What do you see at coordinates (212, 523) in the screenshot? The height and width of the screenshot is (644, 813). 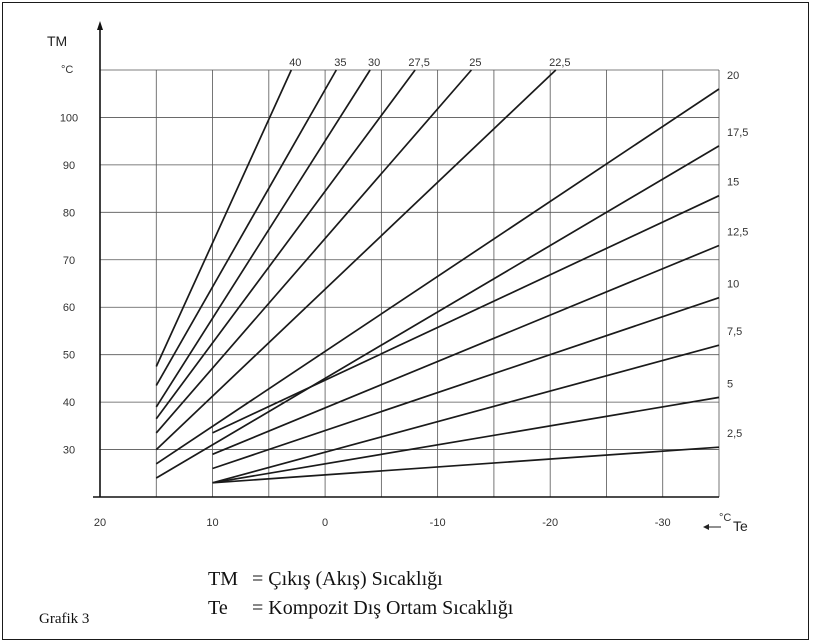 I see `x-tick-label: 10` at bounding box center [212, 523].